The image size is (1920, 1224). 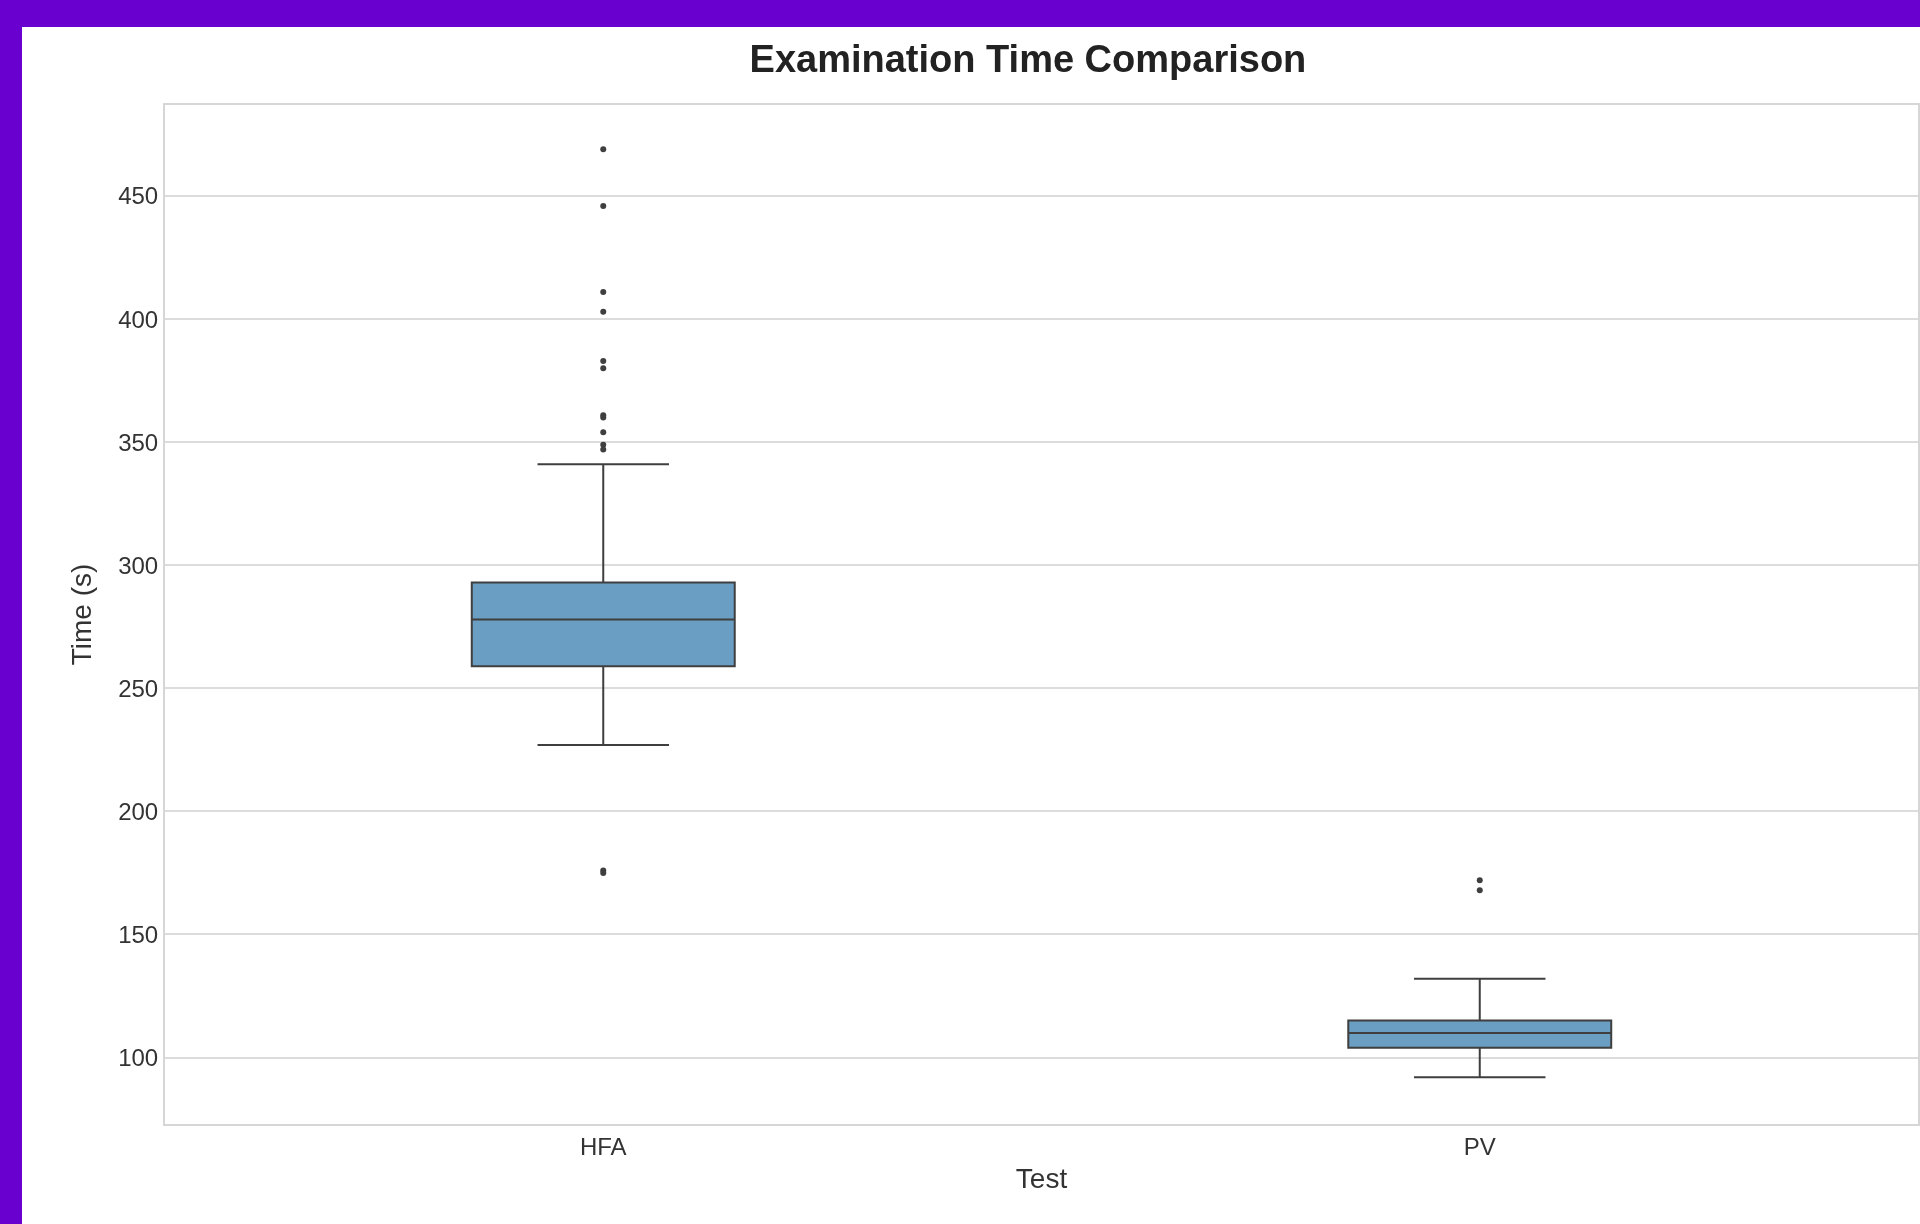 I want to click on y-tick-label: 350, so click(x=138, y=442).